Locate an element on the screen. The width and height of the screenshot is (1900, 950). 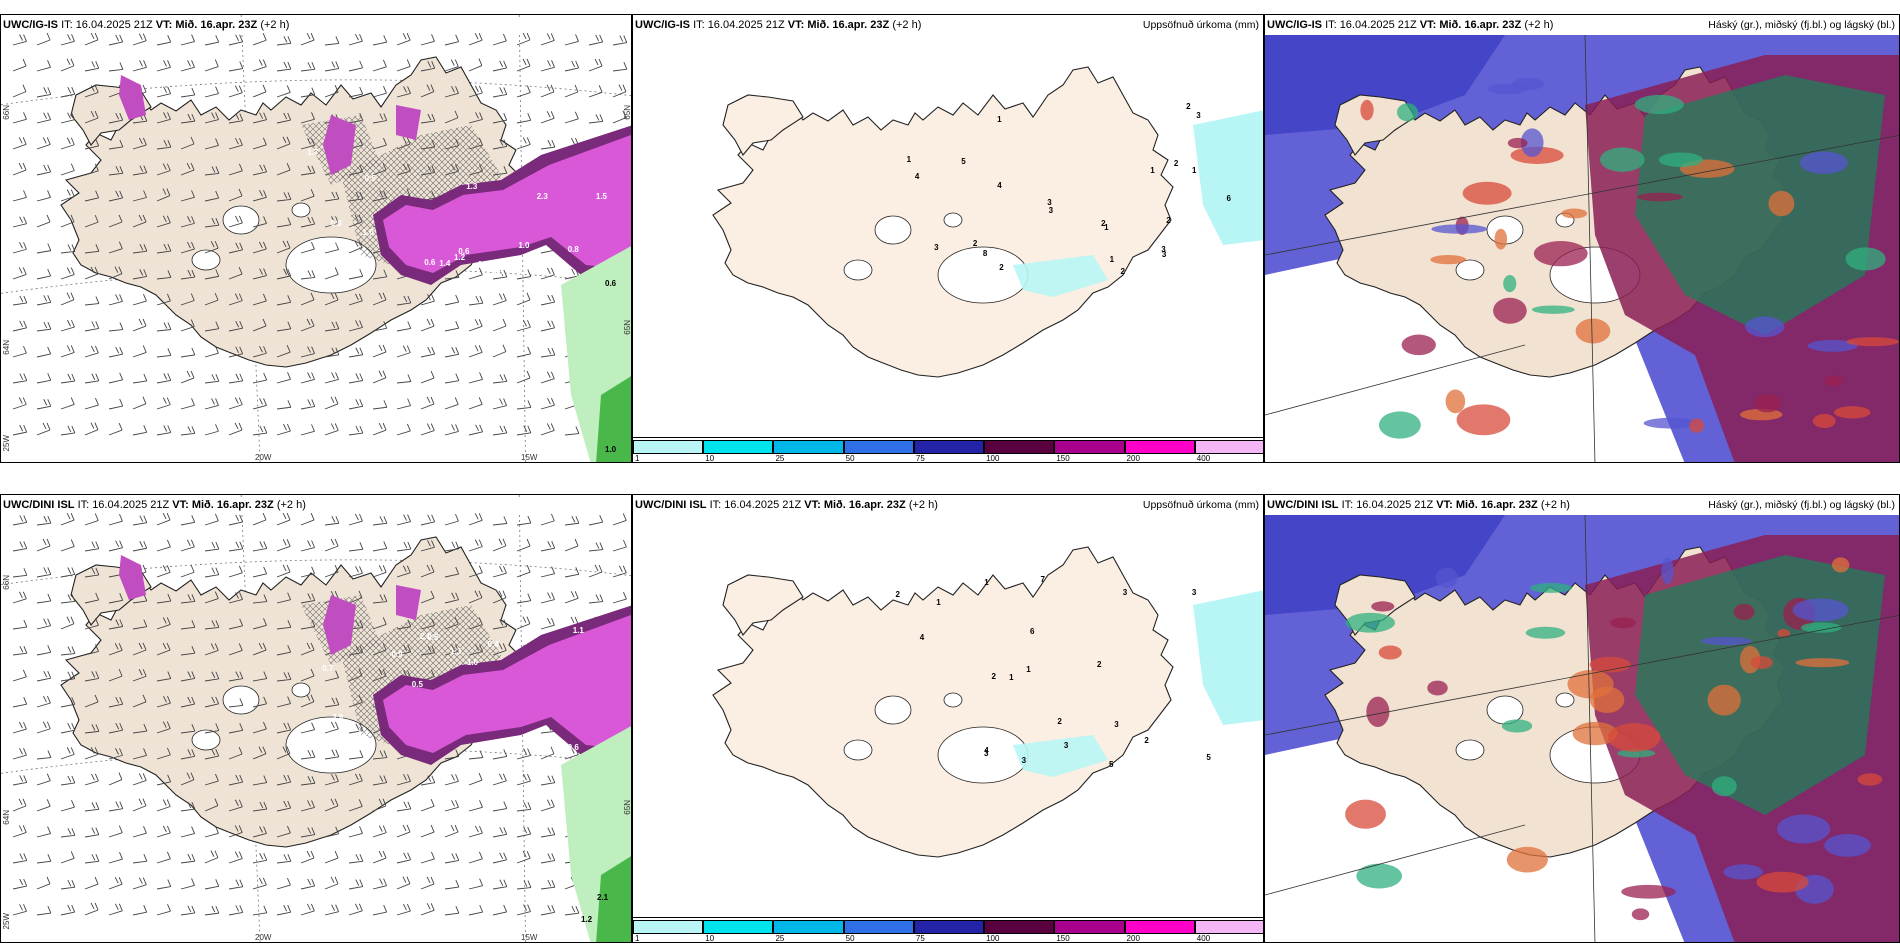
value-label: 1.0 is located at coordinates (524, 246).